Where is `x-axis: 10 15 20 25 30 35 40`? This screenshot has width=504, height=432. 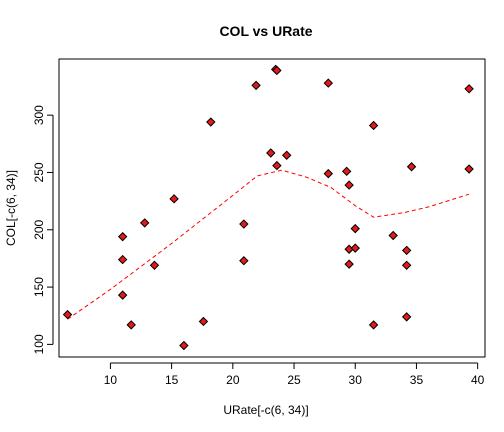 x-axis: 10 15 20 25 30 35 40 is located at coordinates (294, 374).